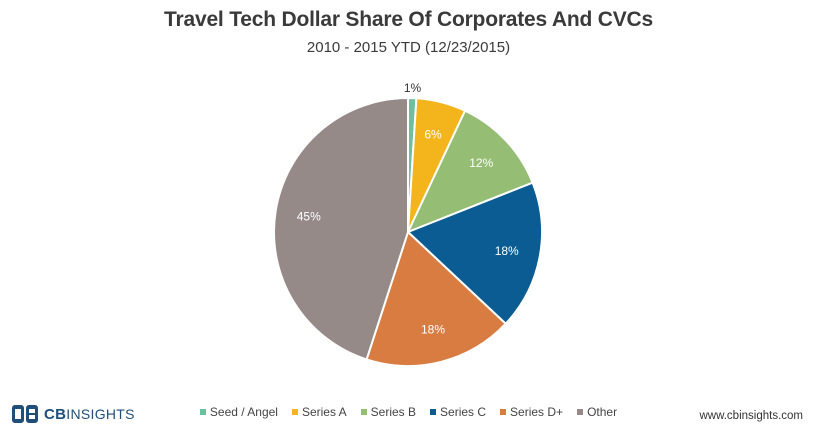 This screenshot has width=817, height=433. What do you see at coordinates (243, 412) in the screenshot?
I see `legend-label: Seed / Angel` at bounding box center [243, 412].